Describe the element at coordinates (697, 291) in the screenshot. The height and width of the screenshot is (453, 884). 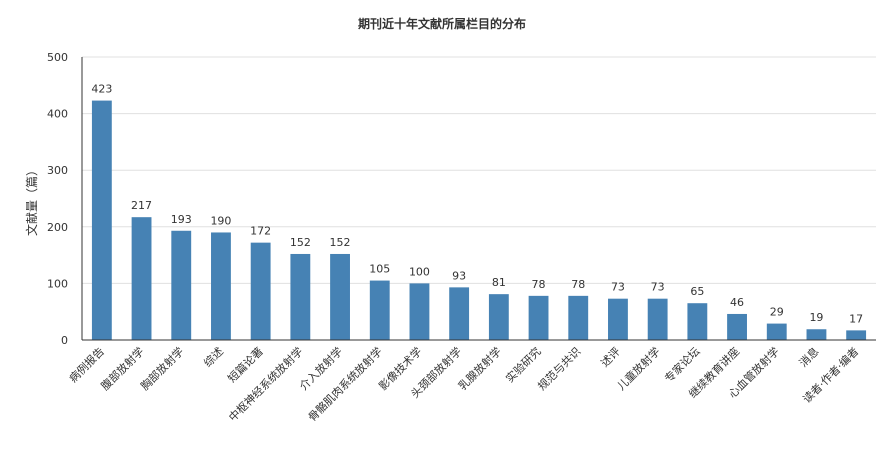
I see `data-label: 65` at that location.